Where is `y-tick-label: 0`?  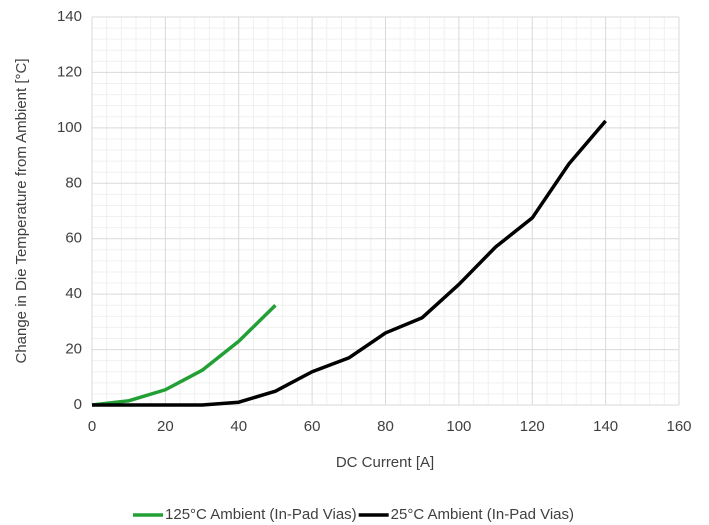 y-tick-label: 0 is located at coordinates (78, 404).